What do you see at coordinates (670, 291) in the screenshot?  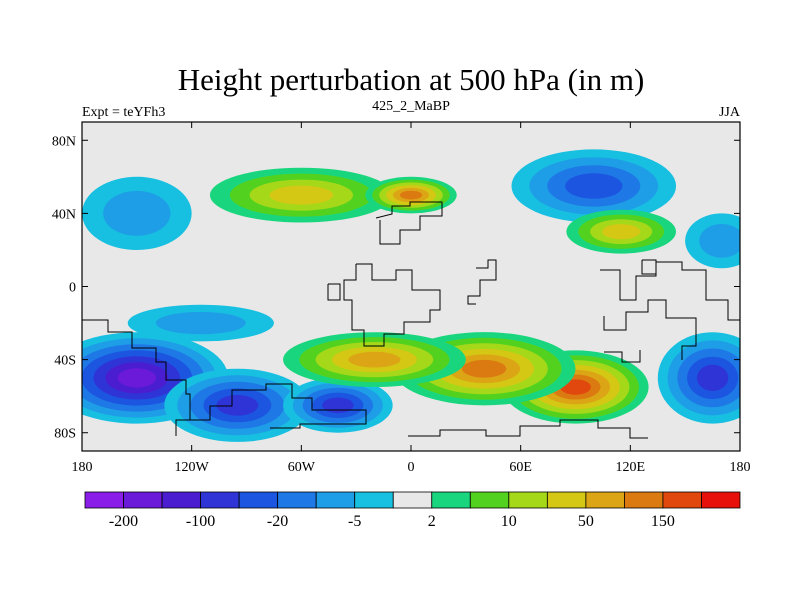 I see `coastline-asia-east` at bounding box center [670, 291].